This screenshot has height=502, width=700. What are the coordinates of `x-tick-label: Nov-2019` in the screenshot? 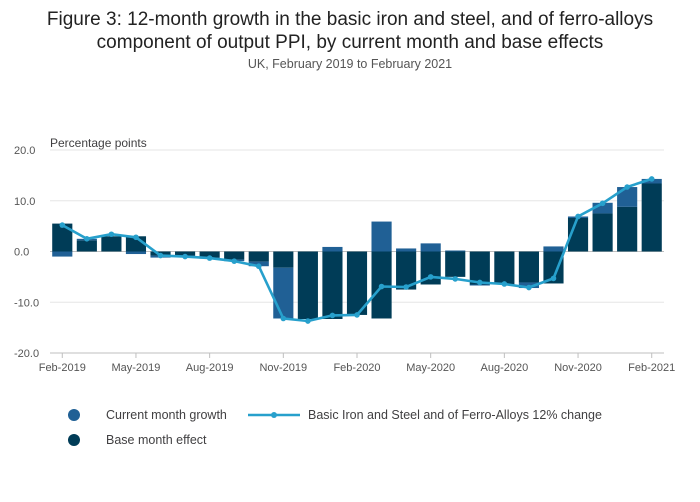 It's located at (283, 368).